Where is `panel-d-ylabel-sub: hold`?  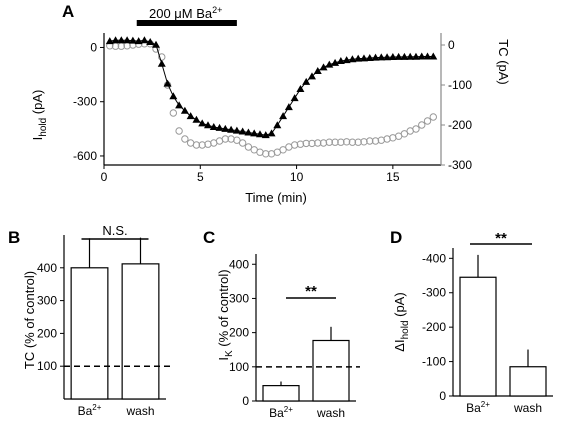 panel-d-ylabel-sub: hold is located at coordinates (405, 329).